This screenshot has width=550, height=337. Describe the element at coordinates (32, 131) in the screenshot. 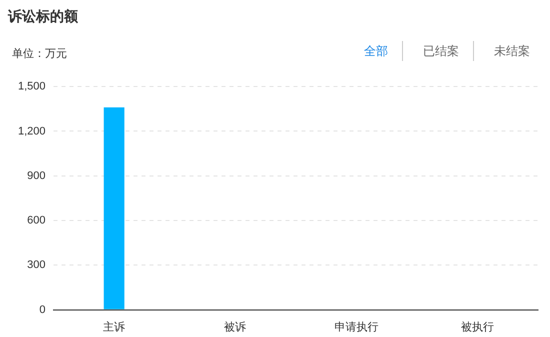

I see `y-tick-label: 1,200` at that location.